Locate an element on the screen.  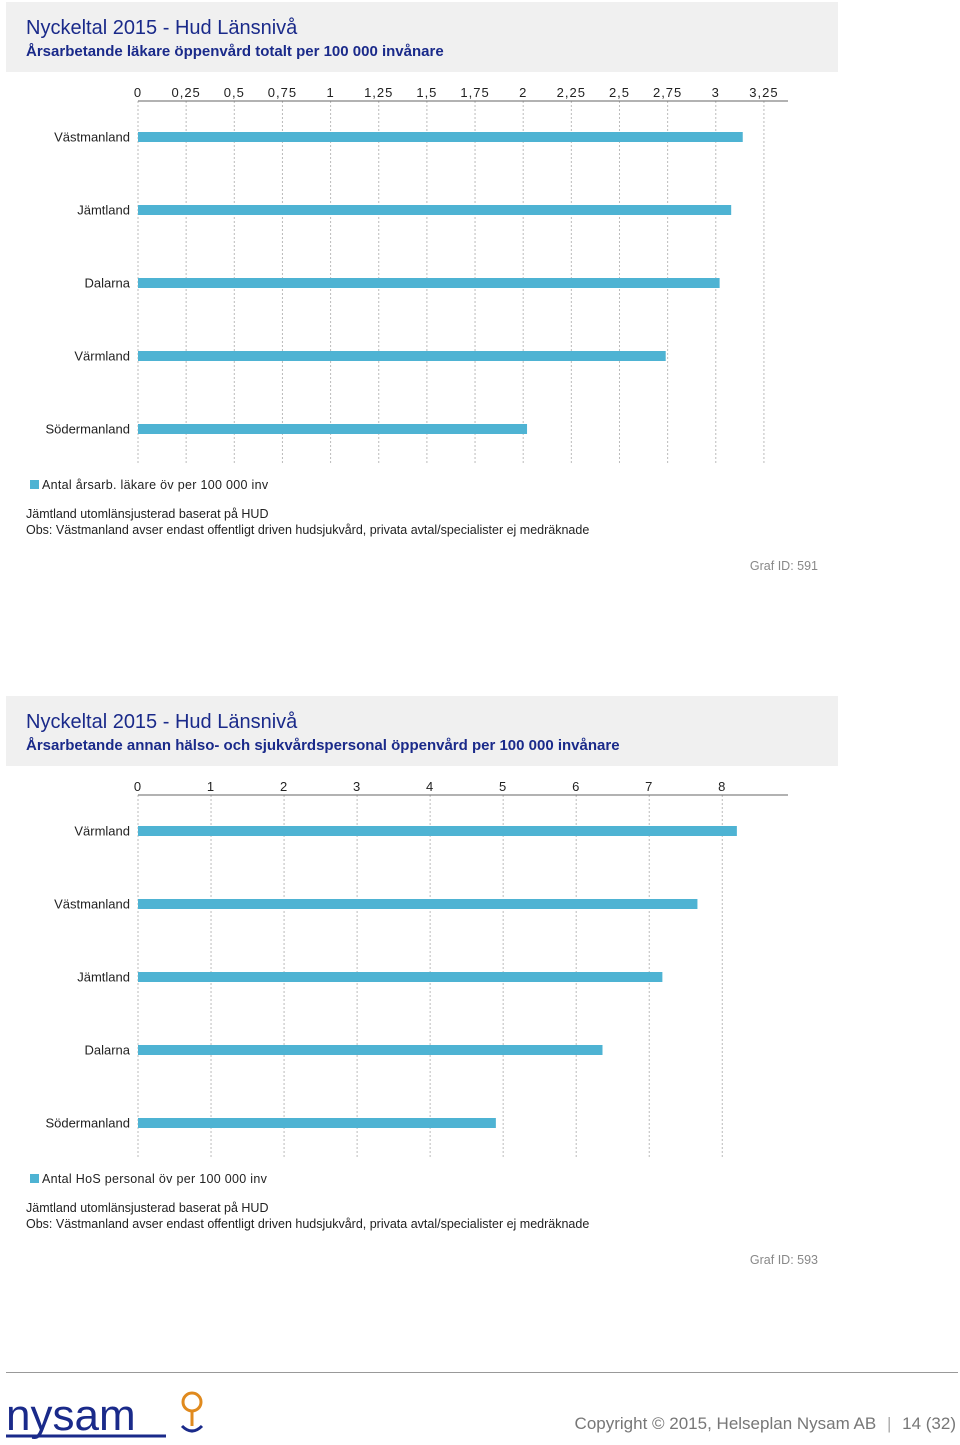
graf-id: Graf ID: 591 is located at coordinates (783, 566).